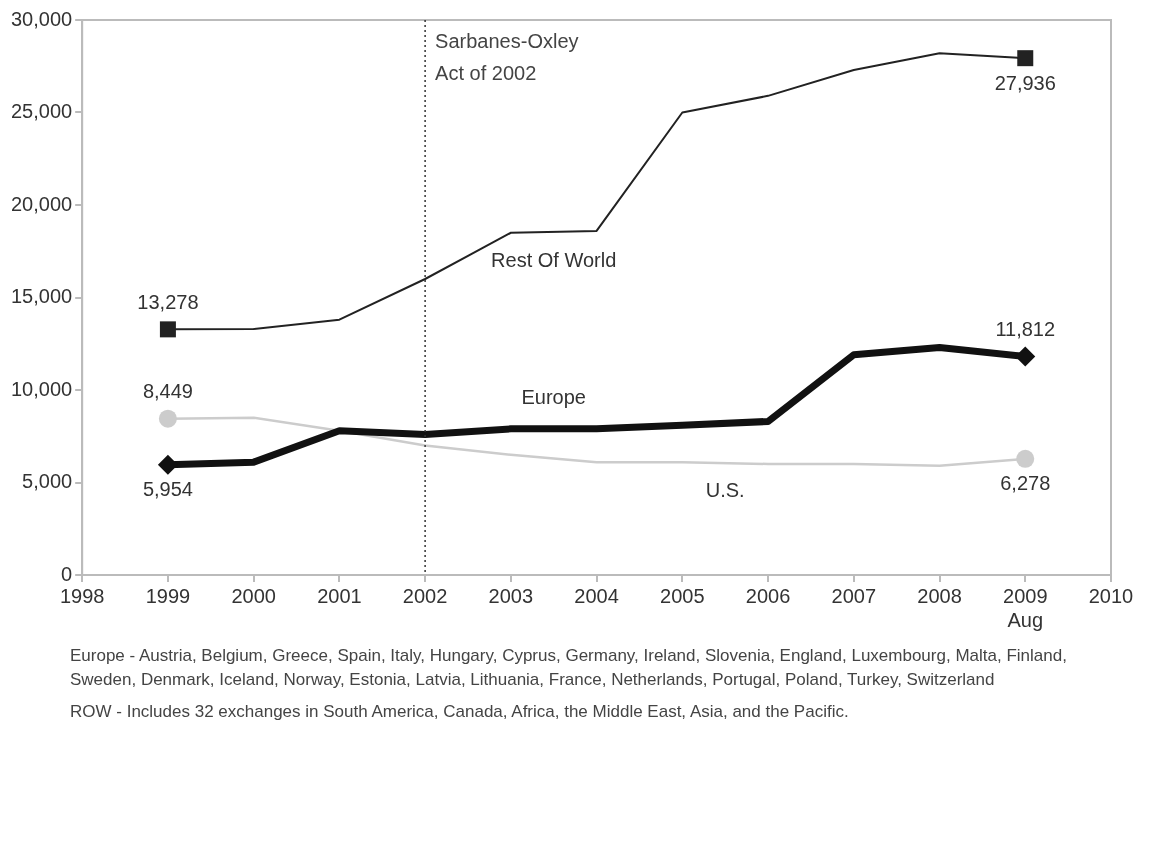  Describe the element at coordinates (553, 397) in the screenshot. I see `series-label: Europe` at that location.